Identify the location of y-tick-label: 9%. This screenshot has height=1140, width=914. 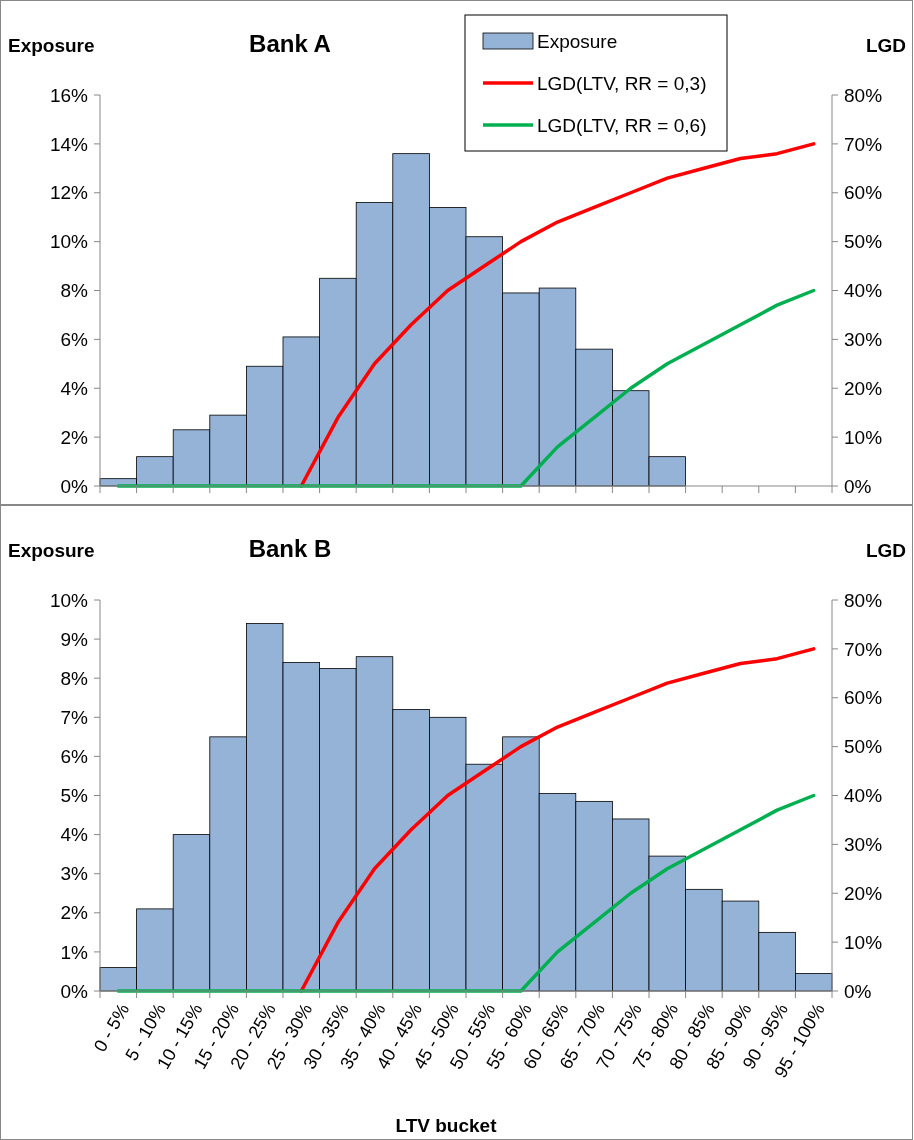
(74, 639).